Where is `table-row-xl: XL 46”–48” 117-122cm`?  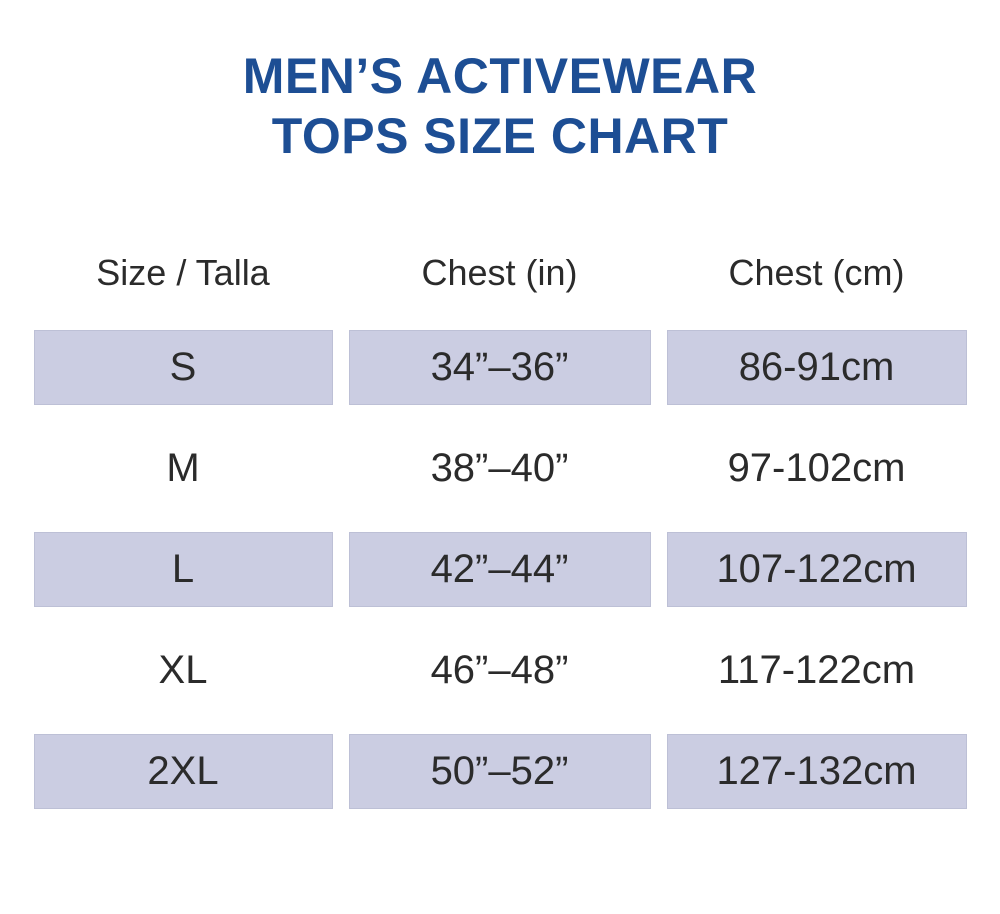 table-row-xl: XL 46”–48” 117-122cm is located at coordinates (500, 670).